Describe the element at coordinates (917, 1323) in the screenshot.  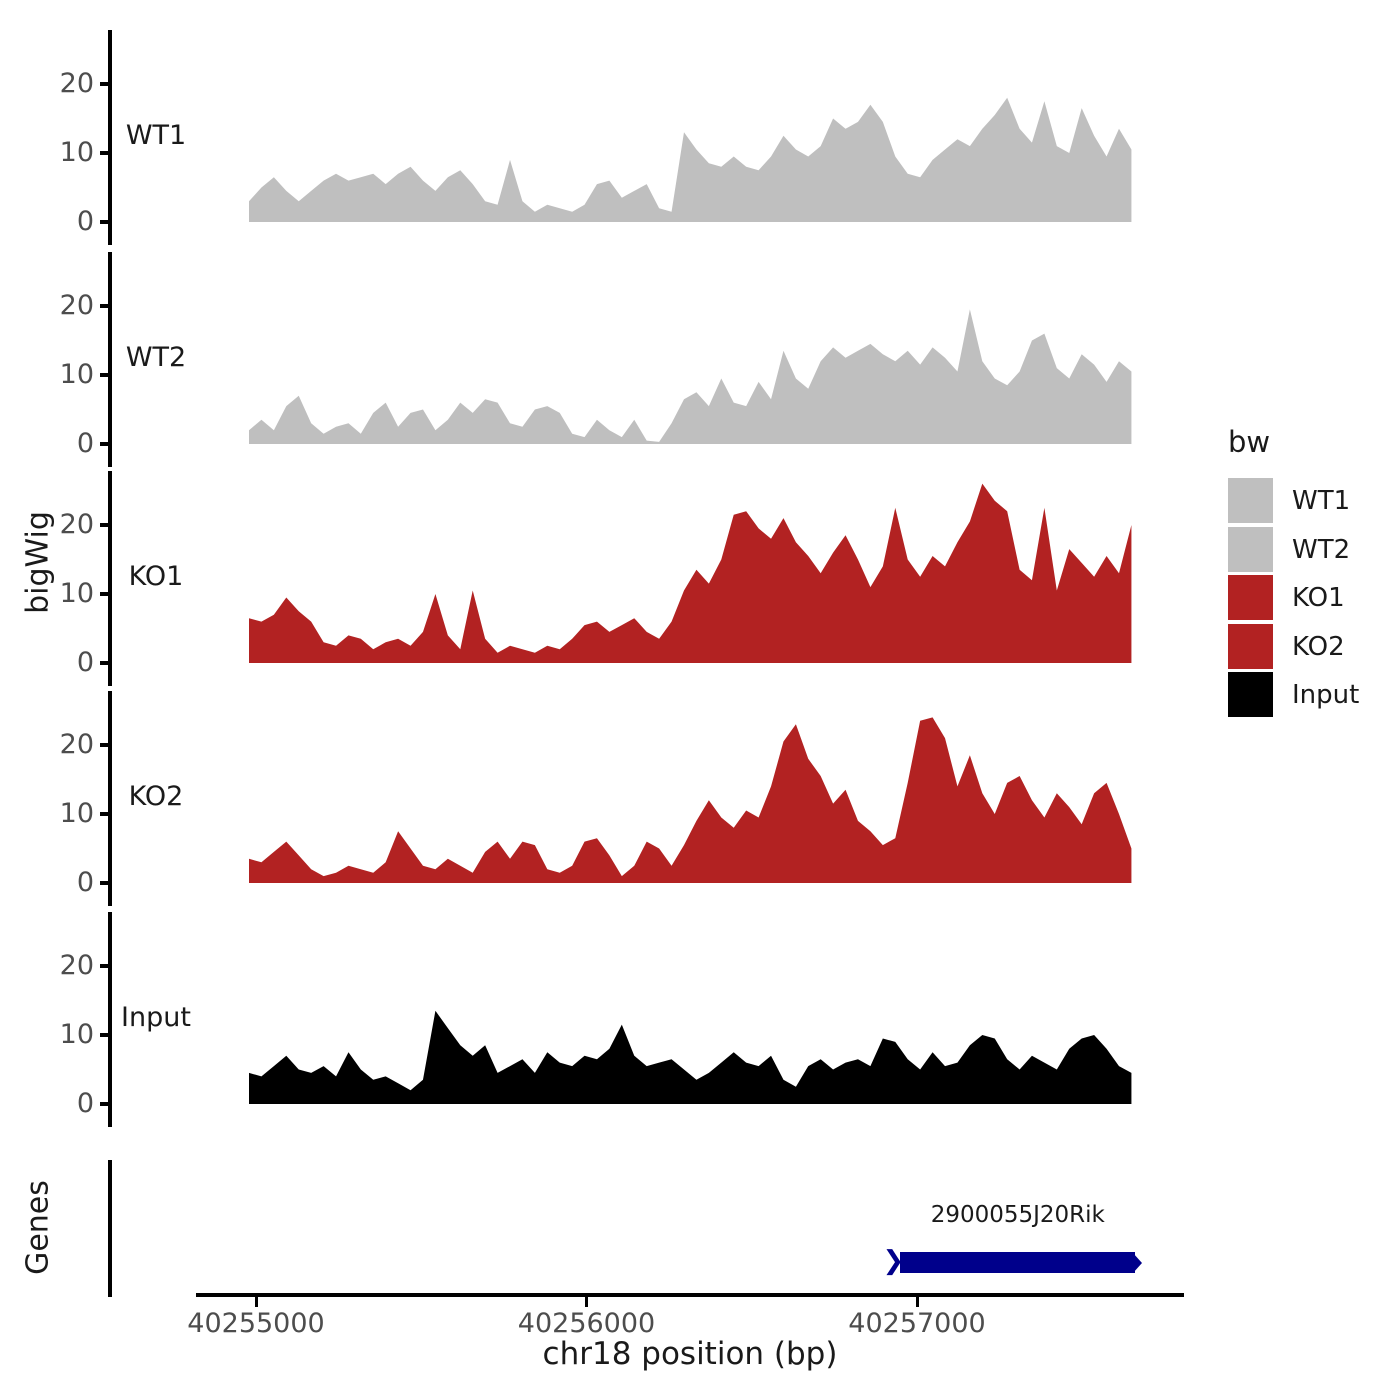
I see `x-tick-label-40257000: 40257000` at that location.